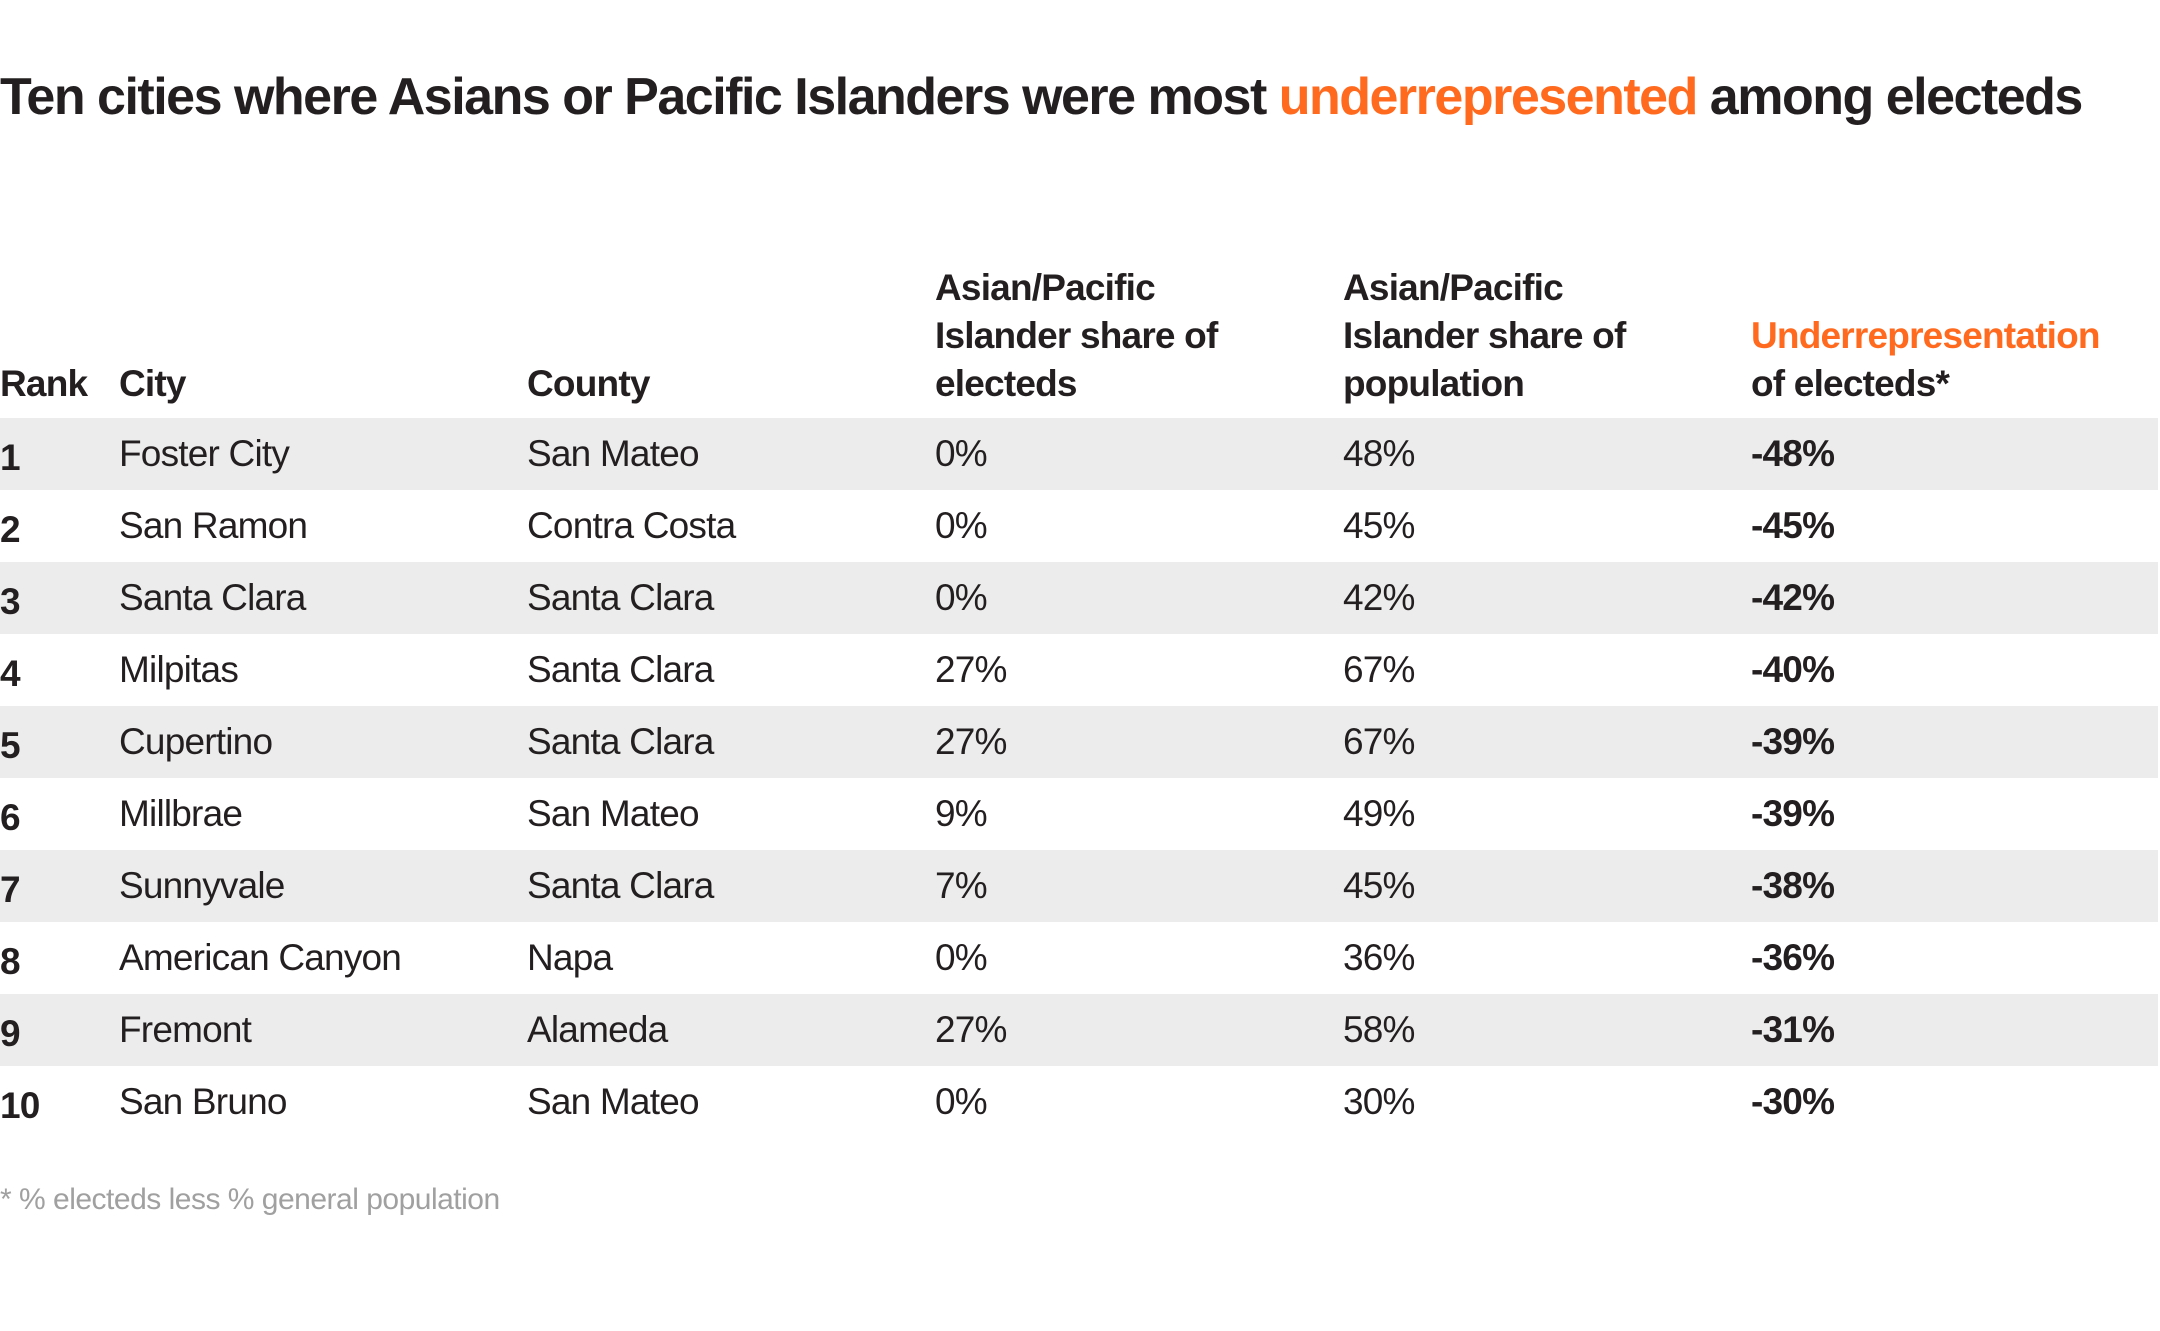 This screenshot has height=1331, width=2160. Describe the element at coordinates (597, 1029) in the screenshot. I see `cell-county: Alameda` at that location.